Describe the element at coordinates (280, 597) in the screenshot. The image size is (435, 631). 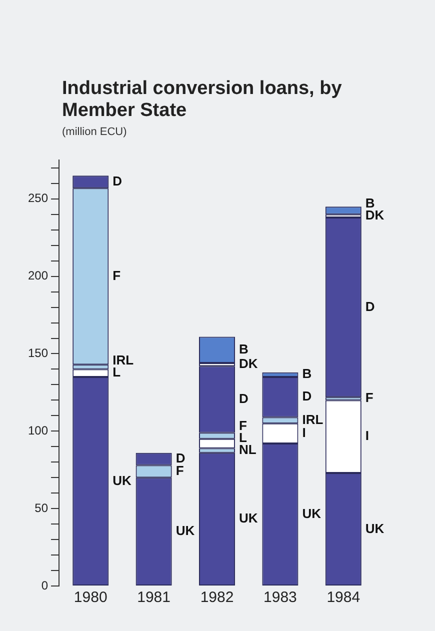
I see `x-tick-label: 1983` at that location.